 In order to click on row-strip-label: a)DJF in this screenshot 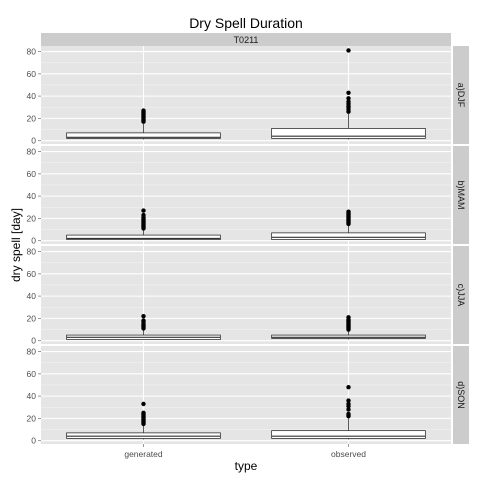, I will do `click(461, 95)`.